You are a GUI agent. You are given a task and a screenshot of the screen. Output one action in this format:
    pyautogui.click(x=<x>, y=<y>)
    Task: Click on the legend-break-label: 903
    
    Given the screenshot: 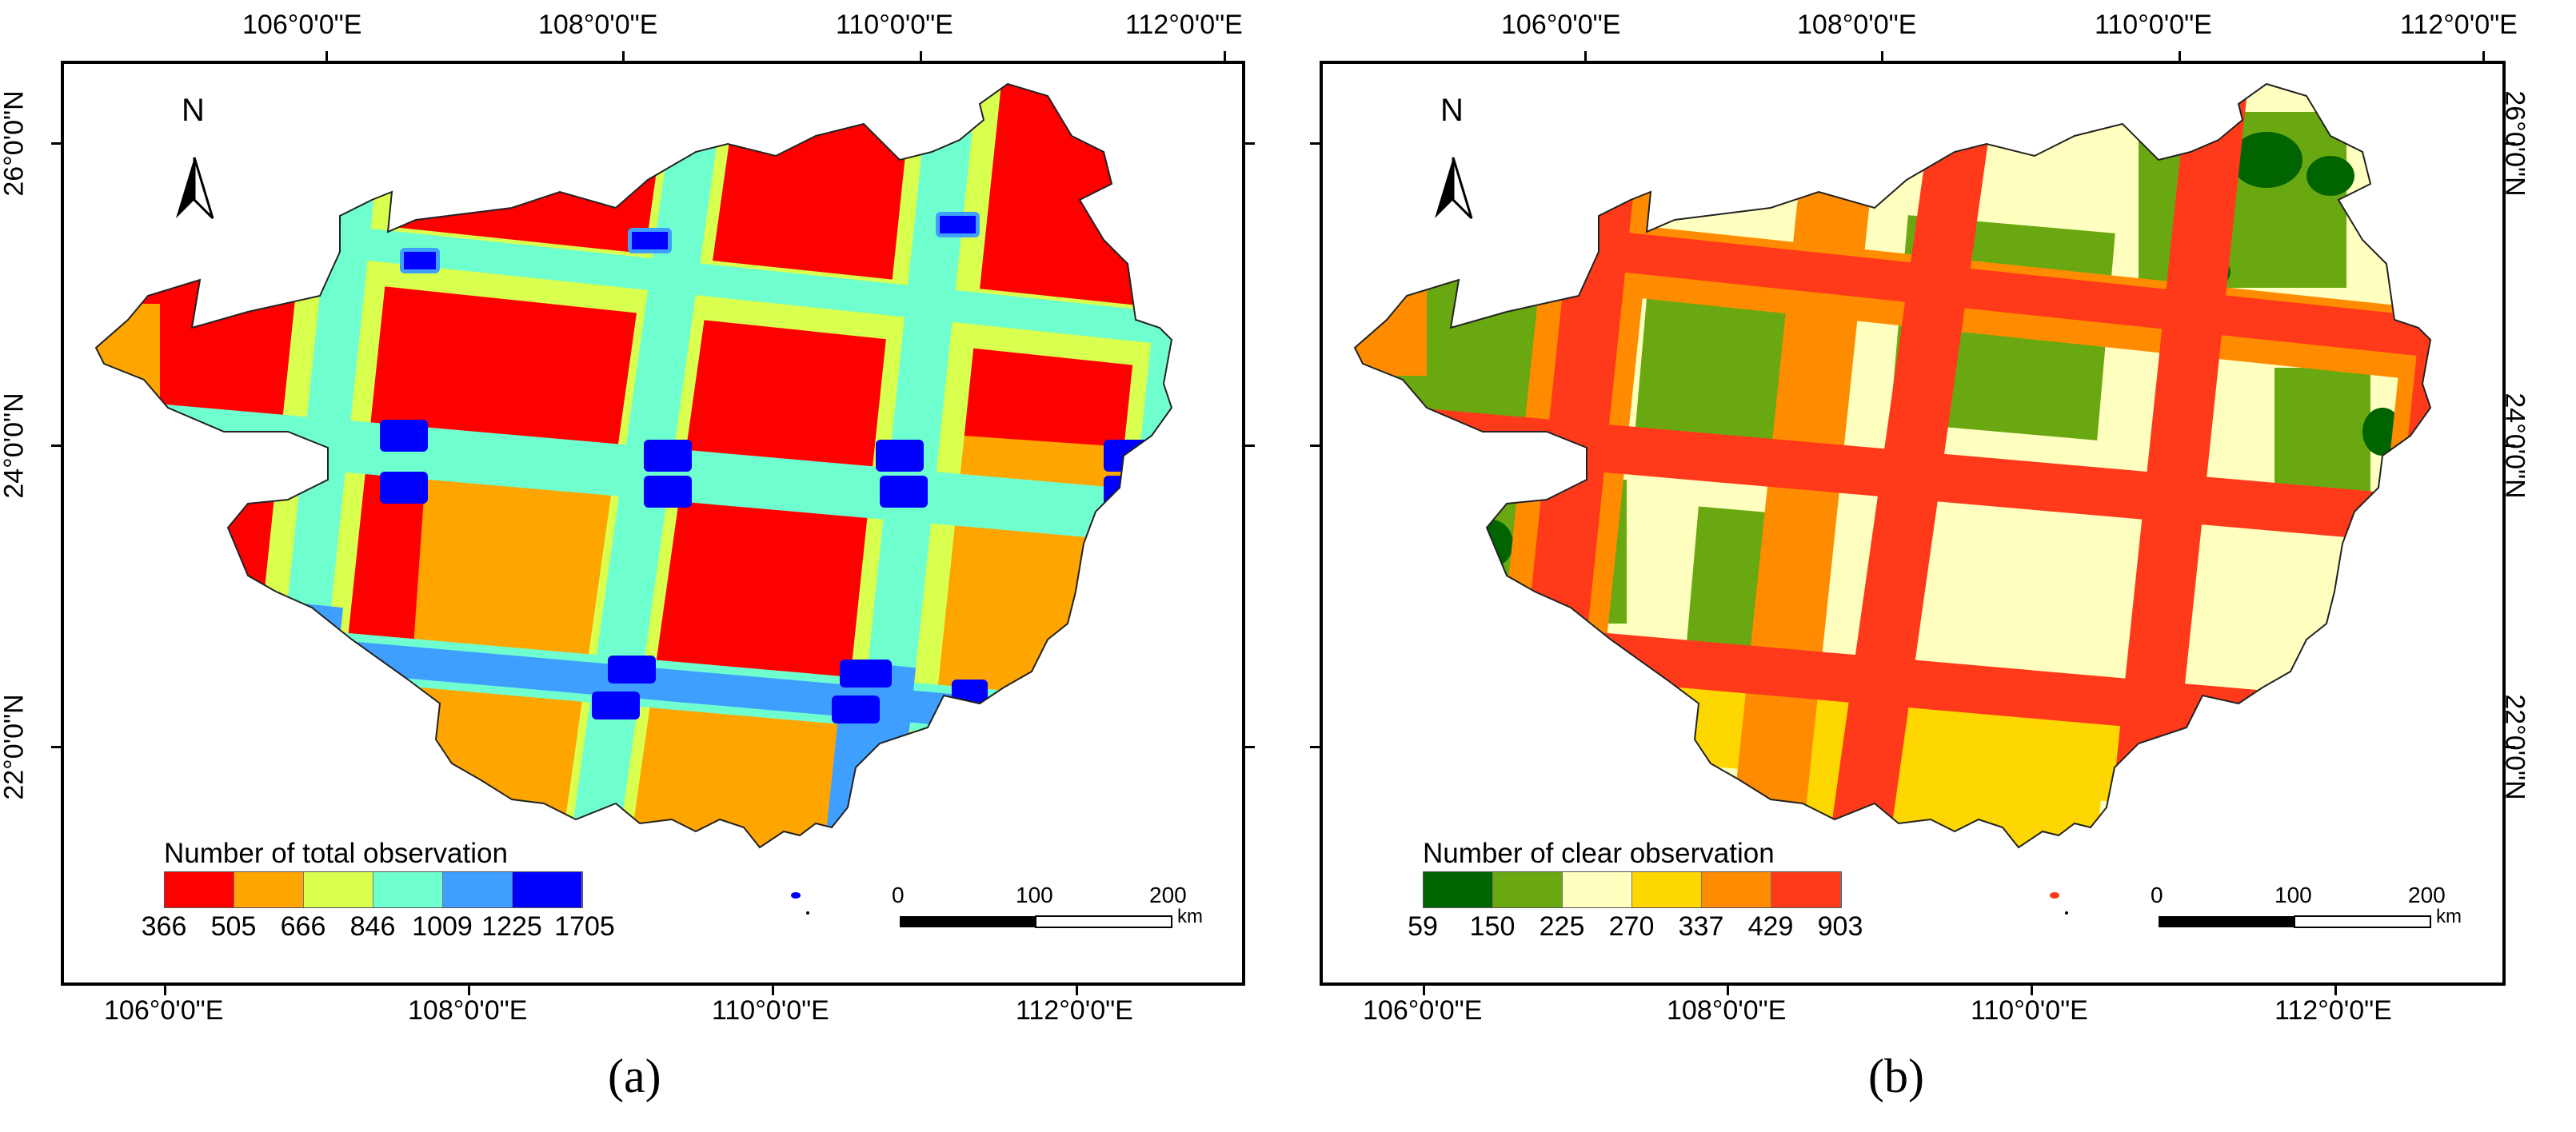 What is the action you would take?
    pyautogui.click(x=1840, y=927)
    